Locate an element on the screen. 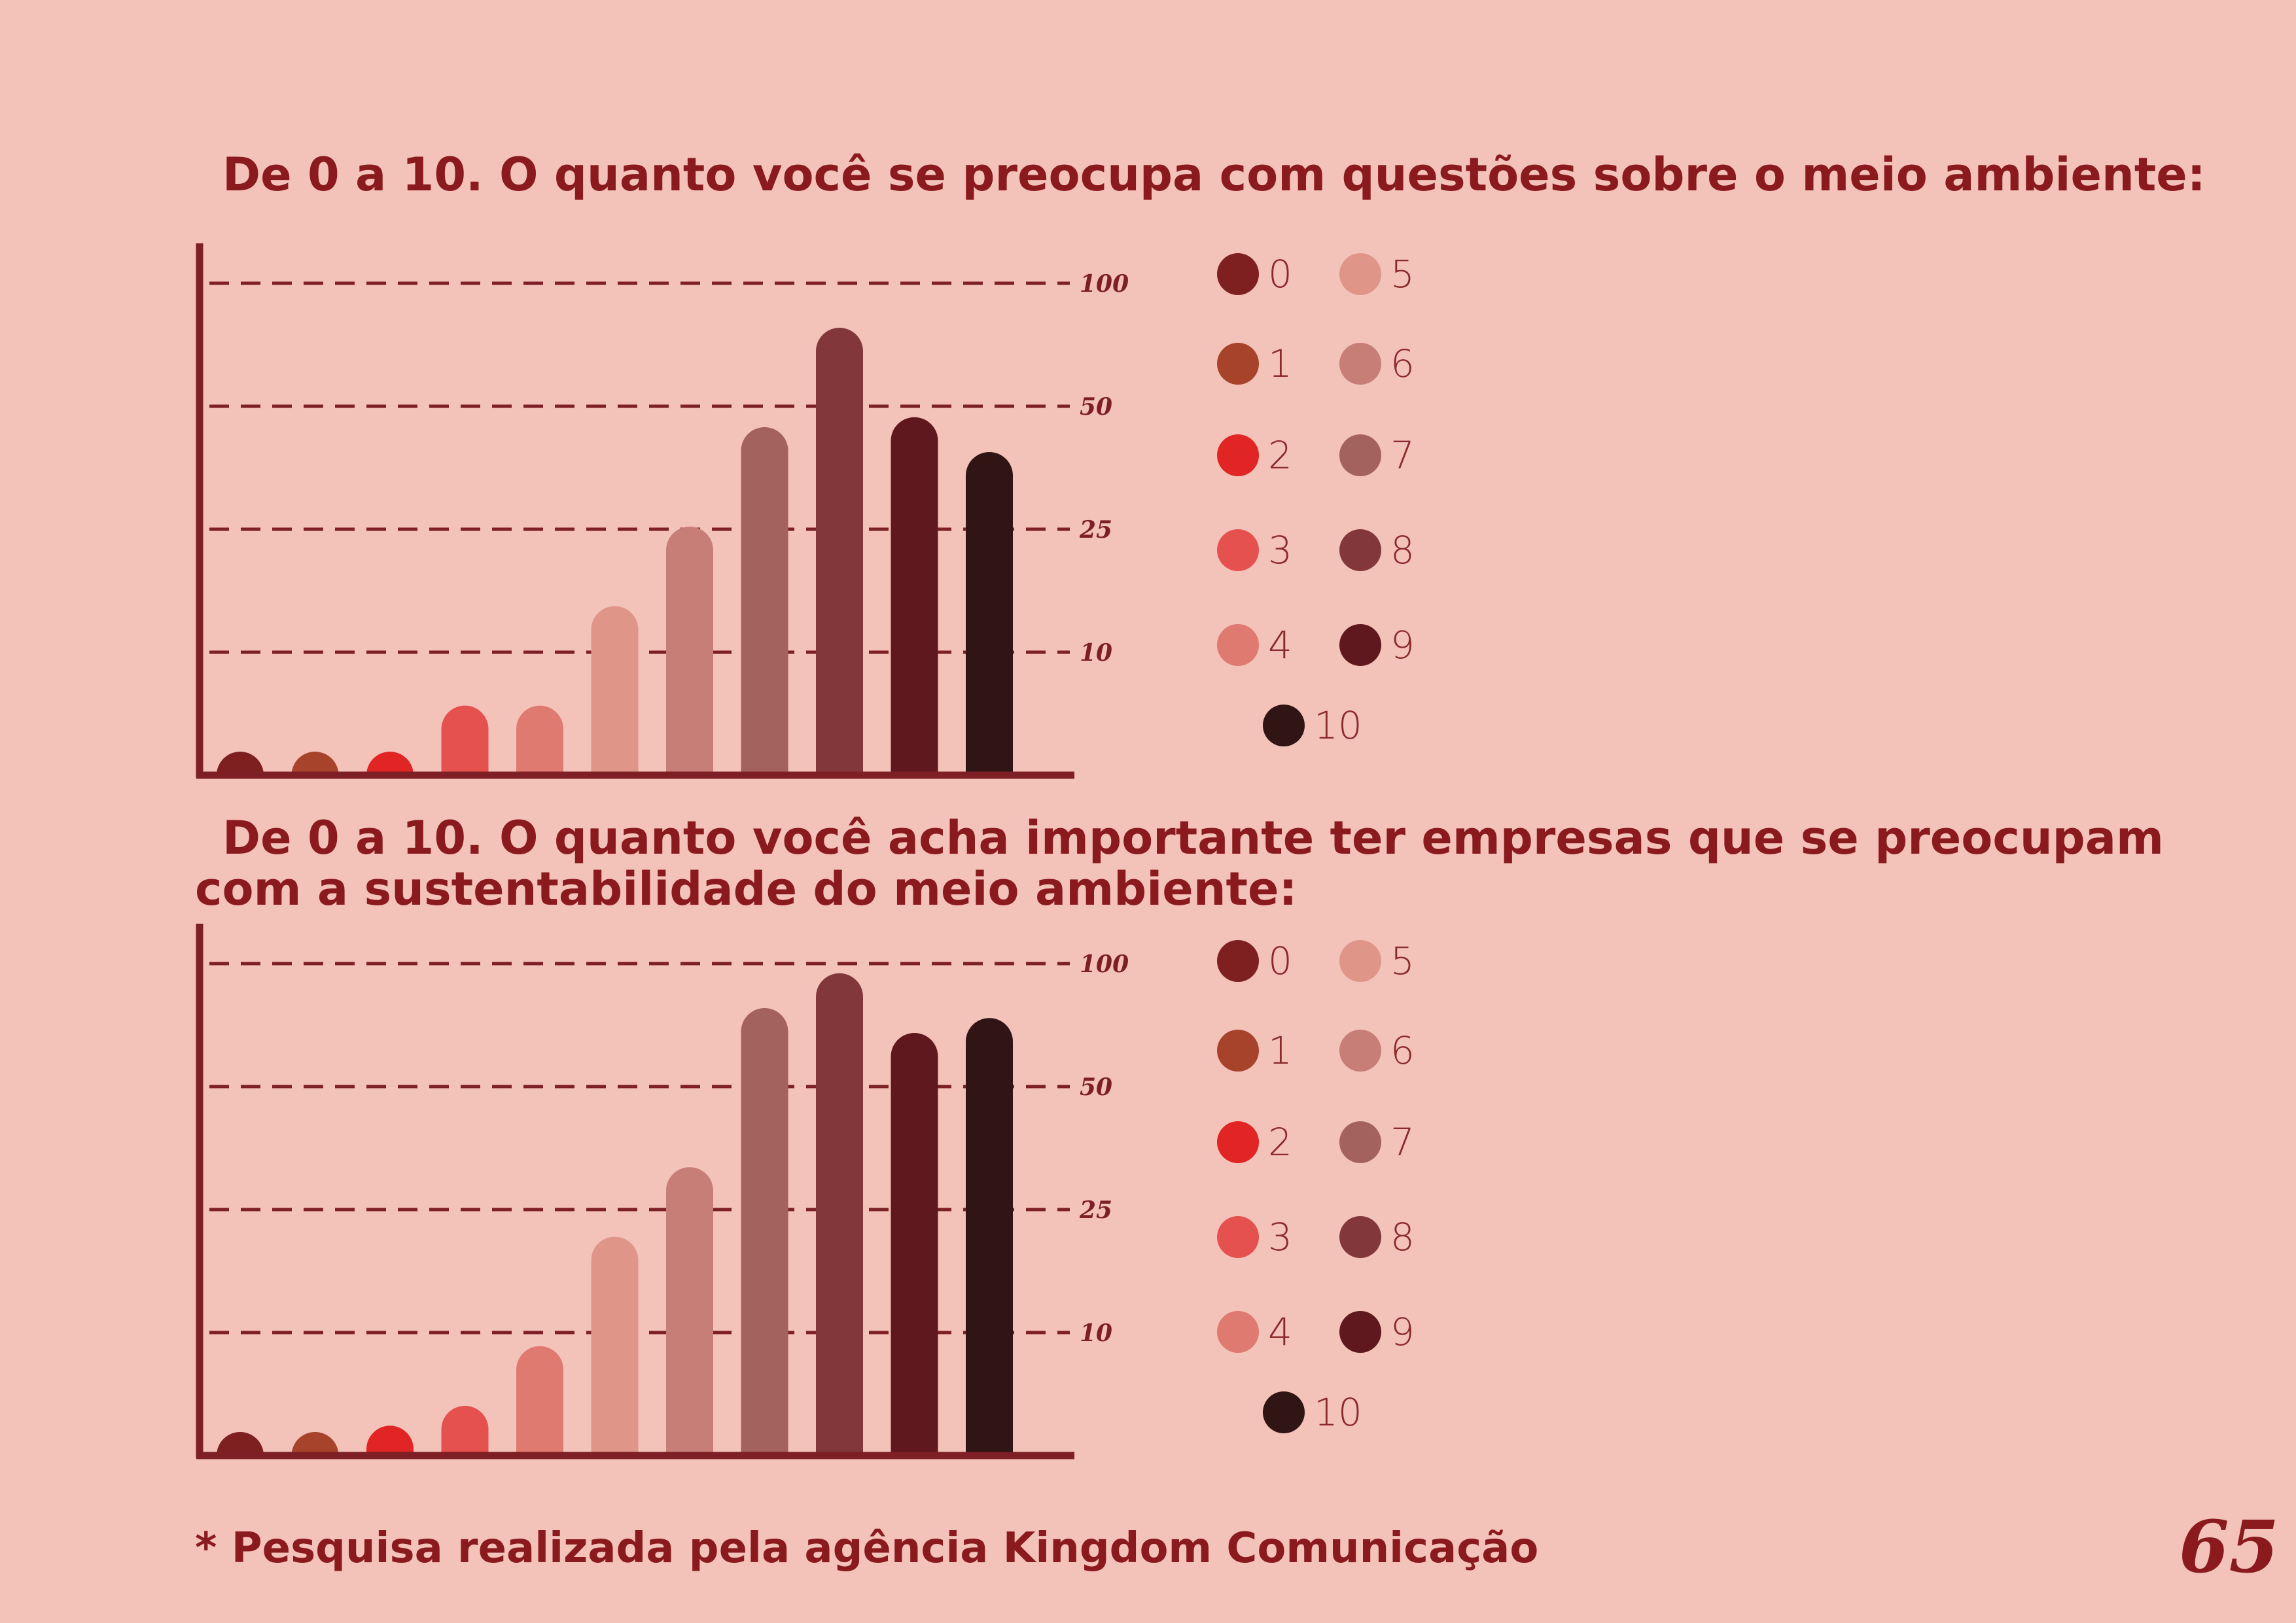 The image size is (2296, 1623). chart-2-tick-label-100: 100 is located at coordinates (1104, 964).